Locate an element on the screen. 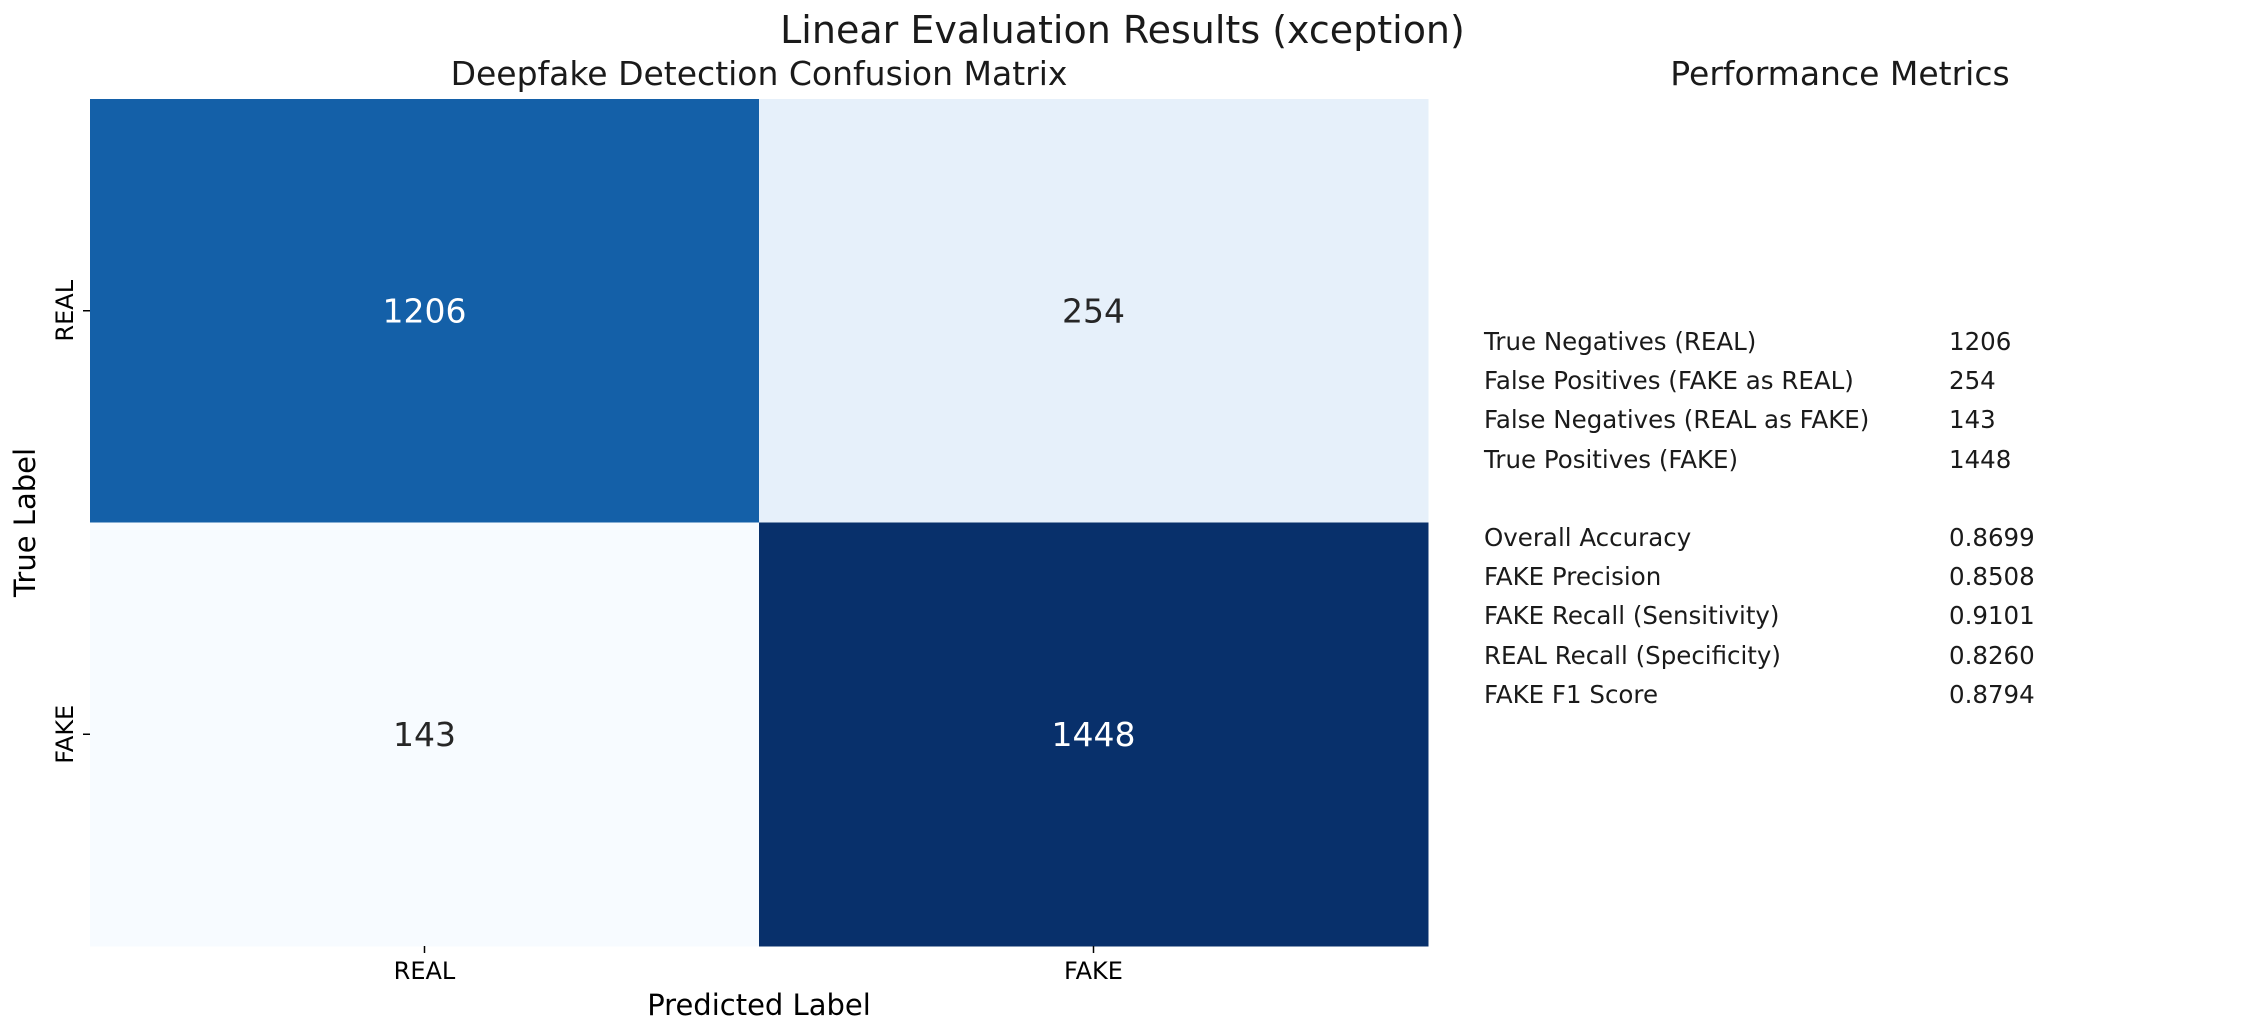 The height and width of the screenshot is (1033, 2245). y-tick-label: REAL is located at coordinates (65, 310).